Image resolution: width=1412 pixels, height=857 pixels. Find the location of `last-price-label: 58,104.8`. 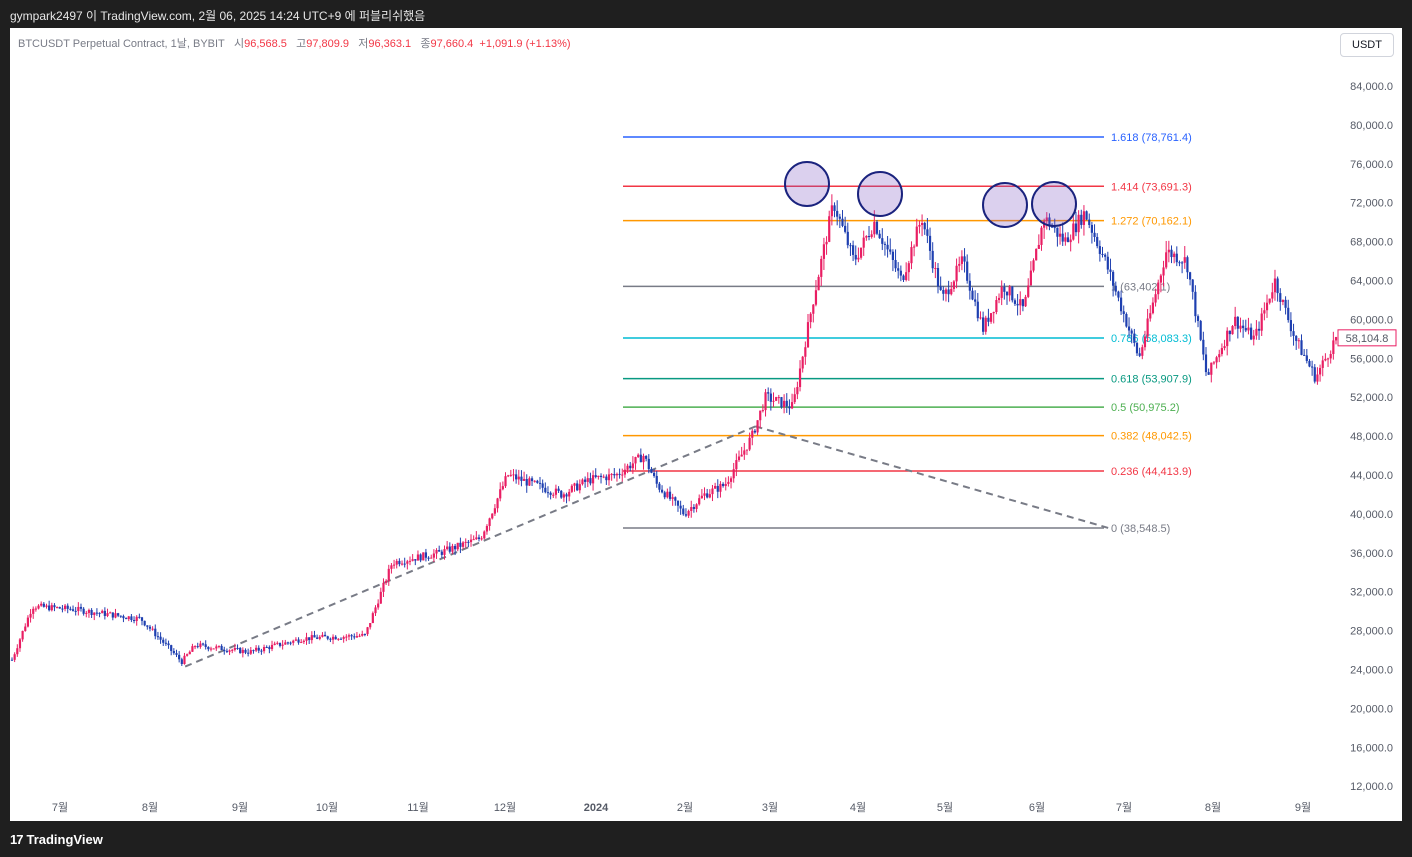

last-price-label: 58,104.8 is located at coordinates (1367, 339).